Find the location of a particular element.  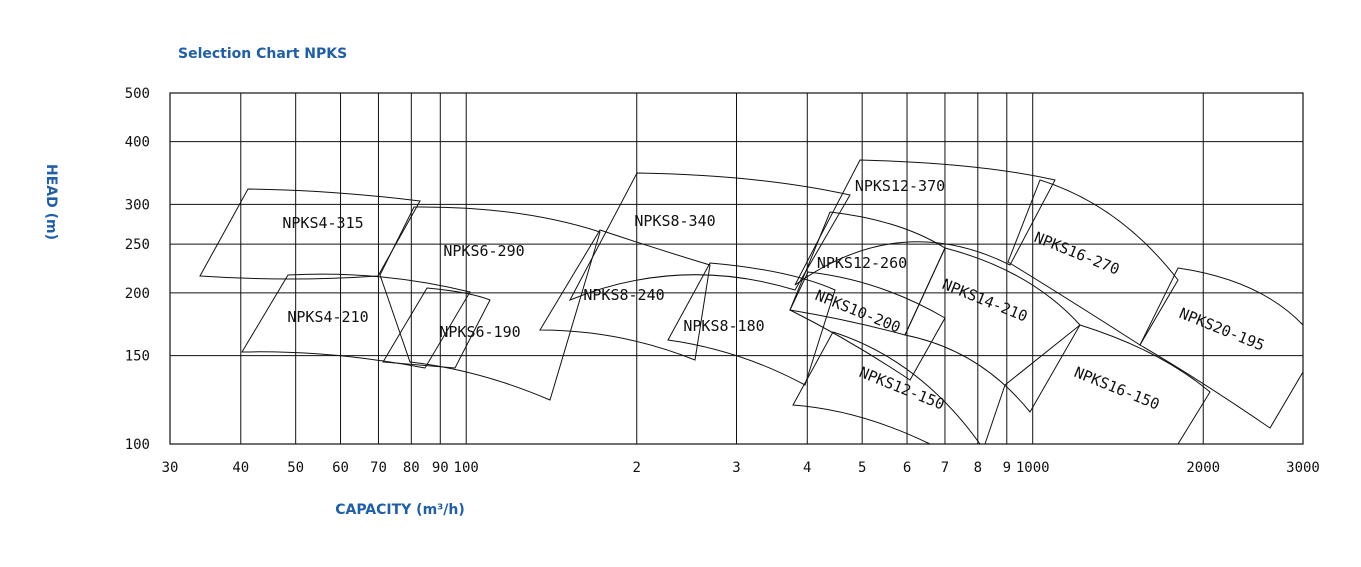

region-label: NPKS12-260 is located at coordinates (862, 263).